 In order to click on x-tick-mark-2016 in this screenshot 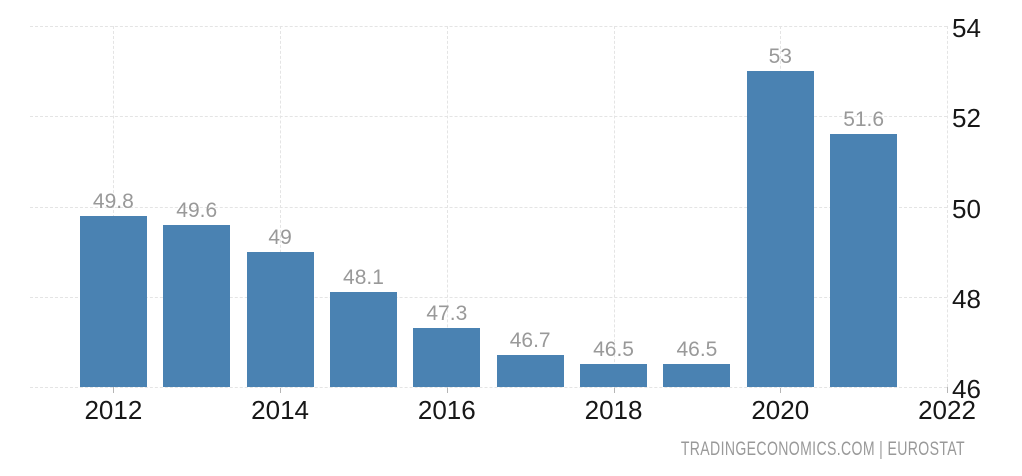, I will do `click(447, 390)`.